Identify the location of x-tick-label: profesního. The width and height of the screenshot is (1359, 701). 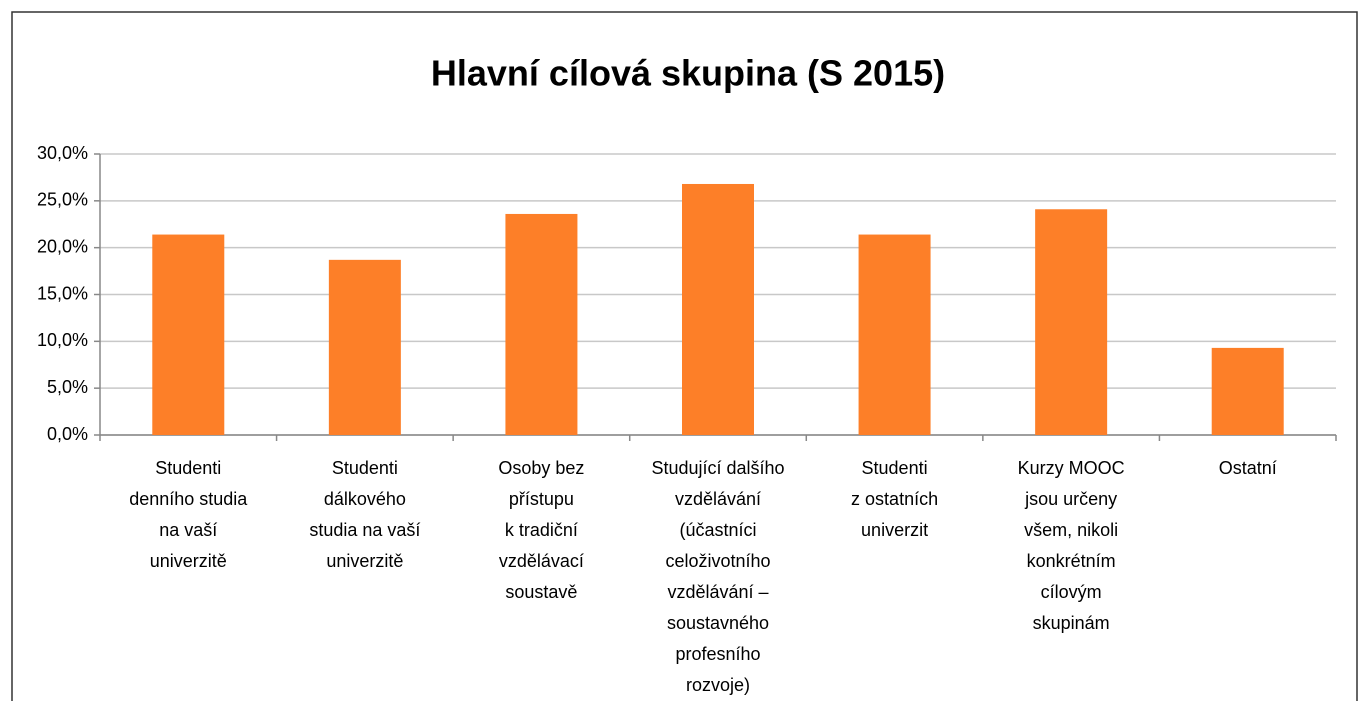
(717, 654).